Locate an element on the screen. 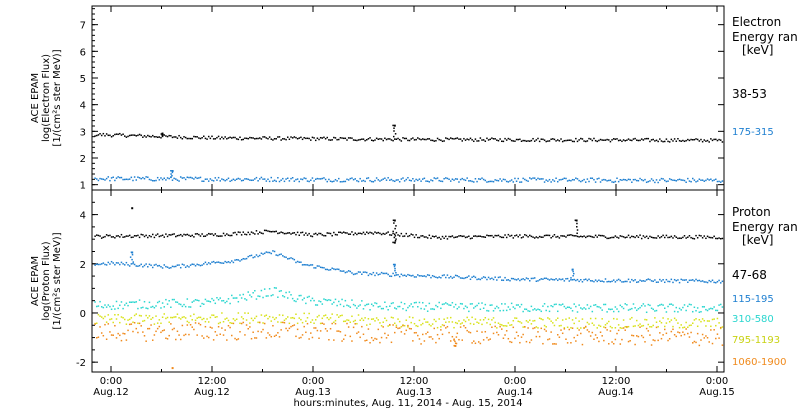 This screenshot has width=800, height=410. data-spike-streak is located at coordinates (577, 223).